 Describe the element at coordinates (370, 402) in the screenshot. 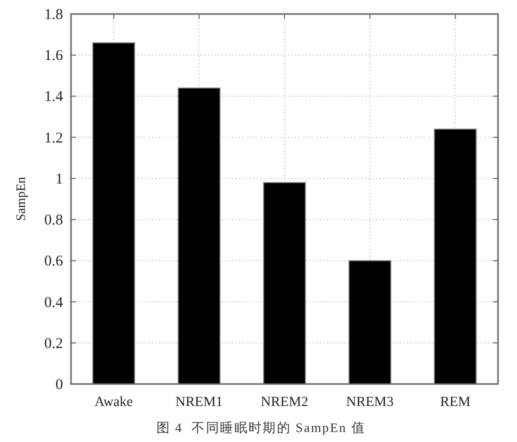

I see `x-tick-label: NREM3` at that location.